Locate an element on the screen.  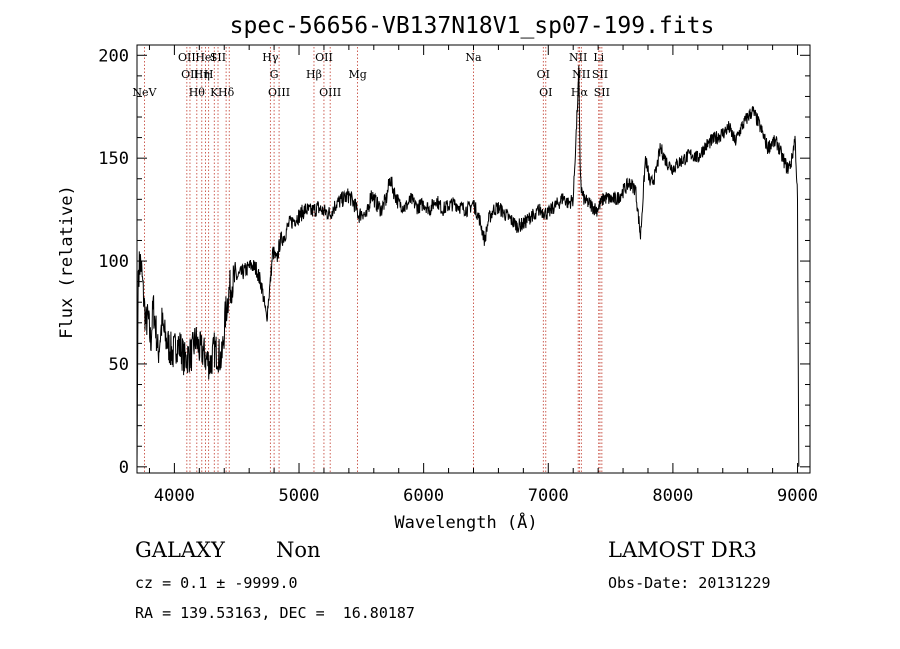
line-label: NeV is located at coordinates (144, 92).